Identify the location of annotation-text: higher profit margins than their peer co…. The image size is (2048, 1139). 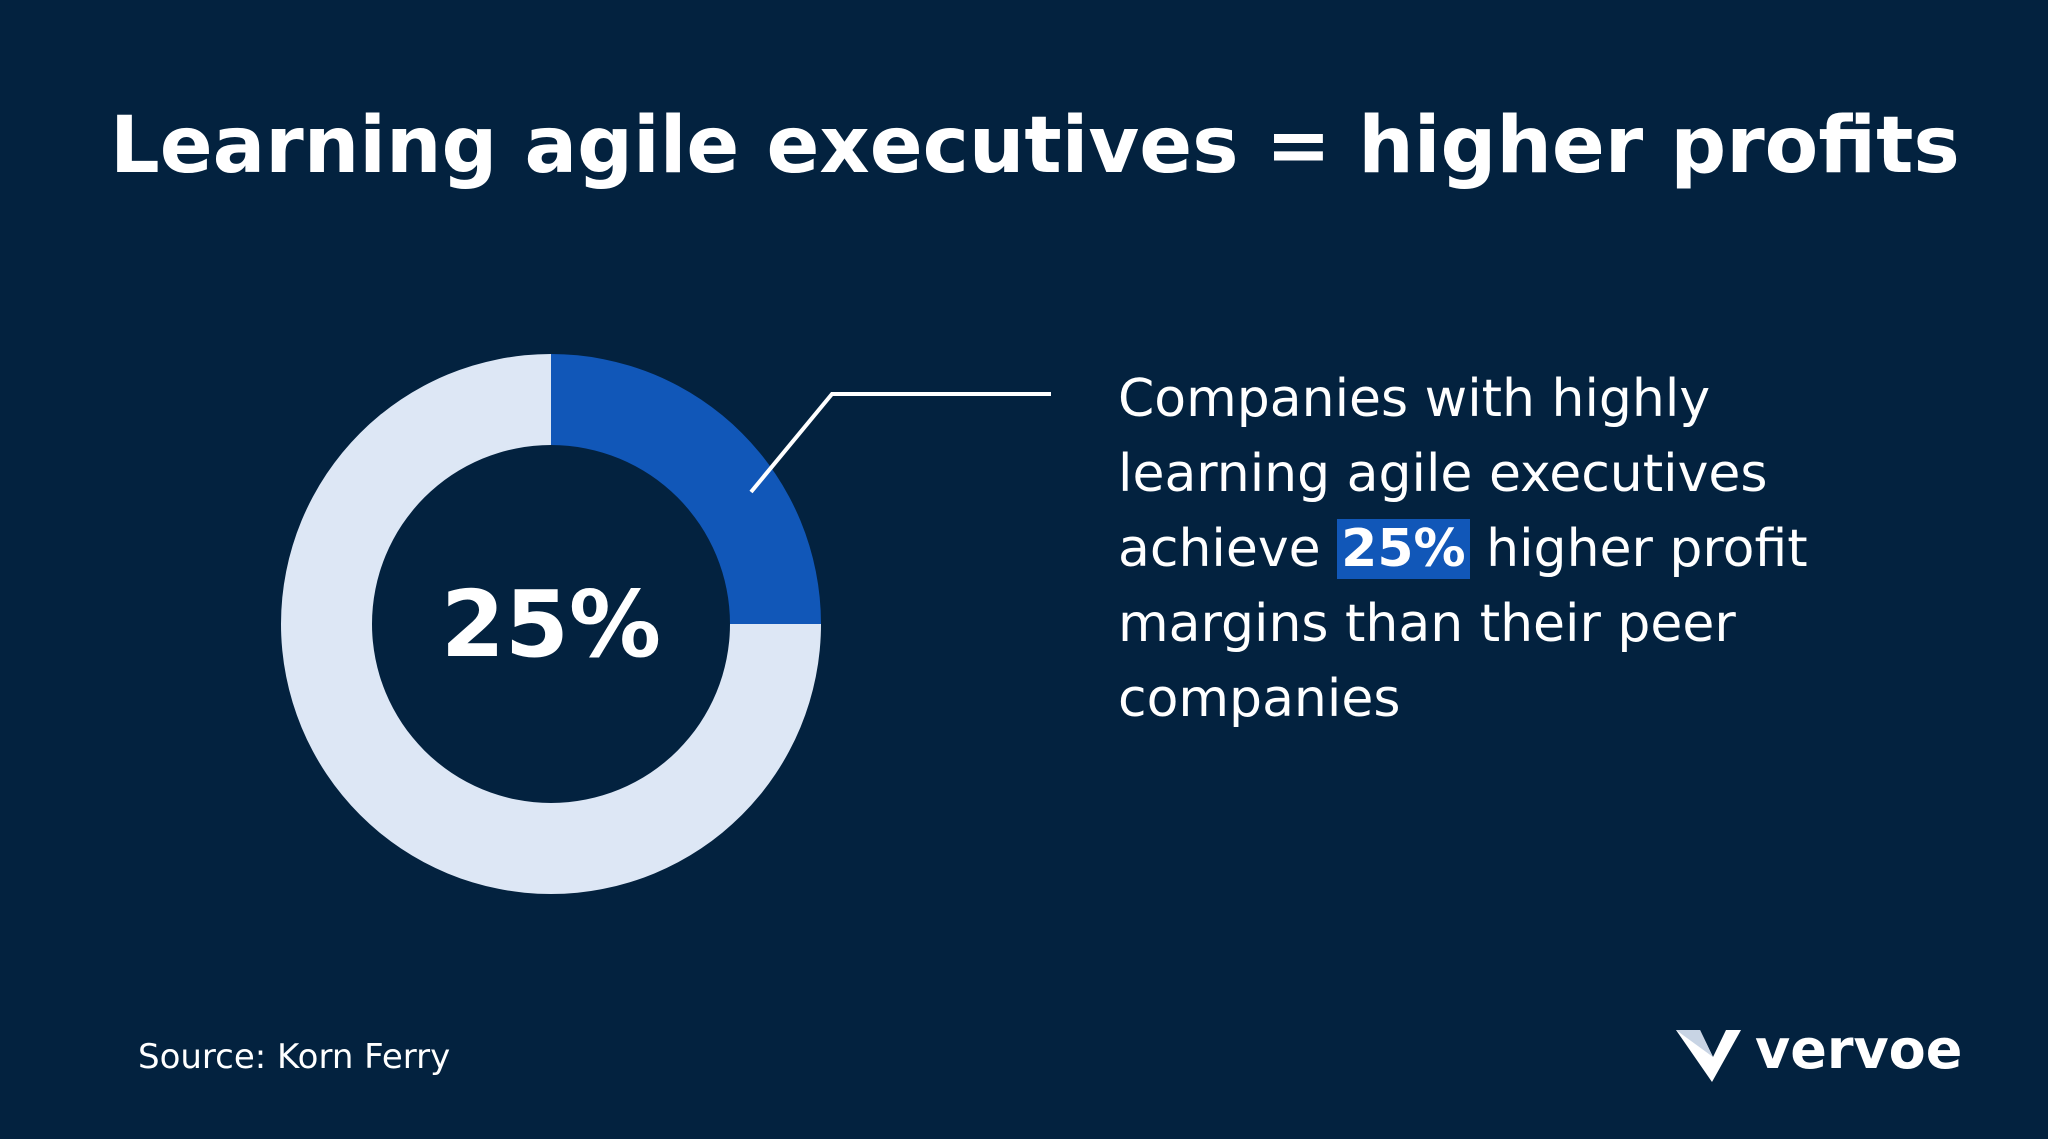
(1463, 624).